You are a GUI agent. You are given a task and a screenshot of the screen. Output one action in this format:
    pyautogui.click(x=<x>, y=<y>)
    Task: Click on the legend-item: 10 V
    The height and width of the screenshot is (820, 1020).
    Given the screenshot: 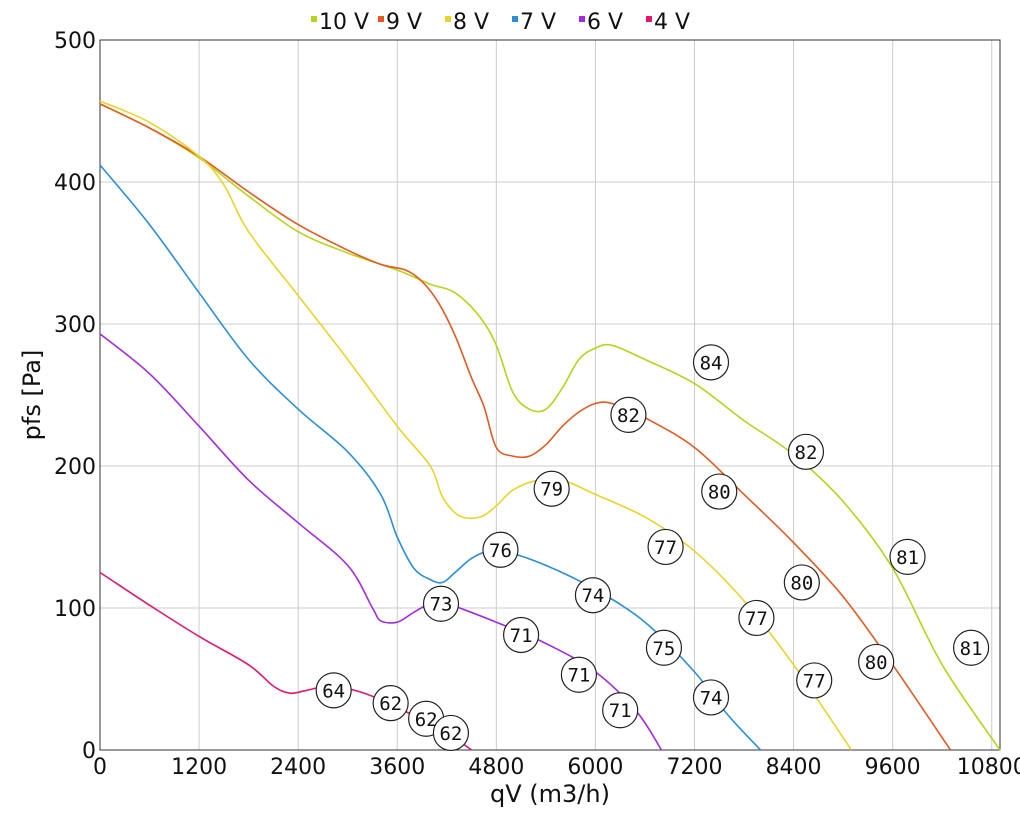 What is the action you would take?
    pyautogui.click(x=340, y=22)
    